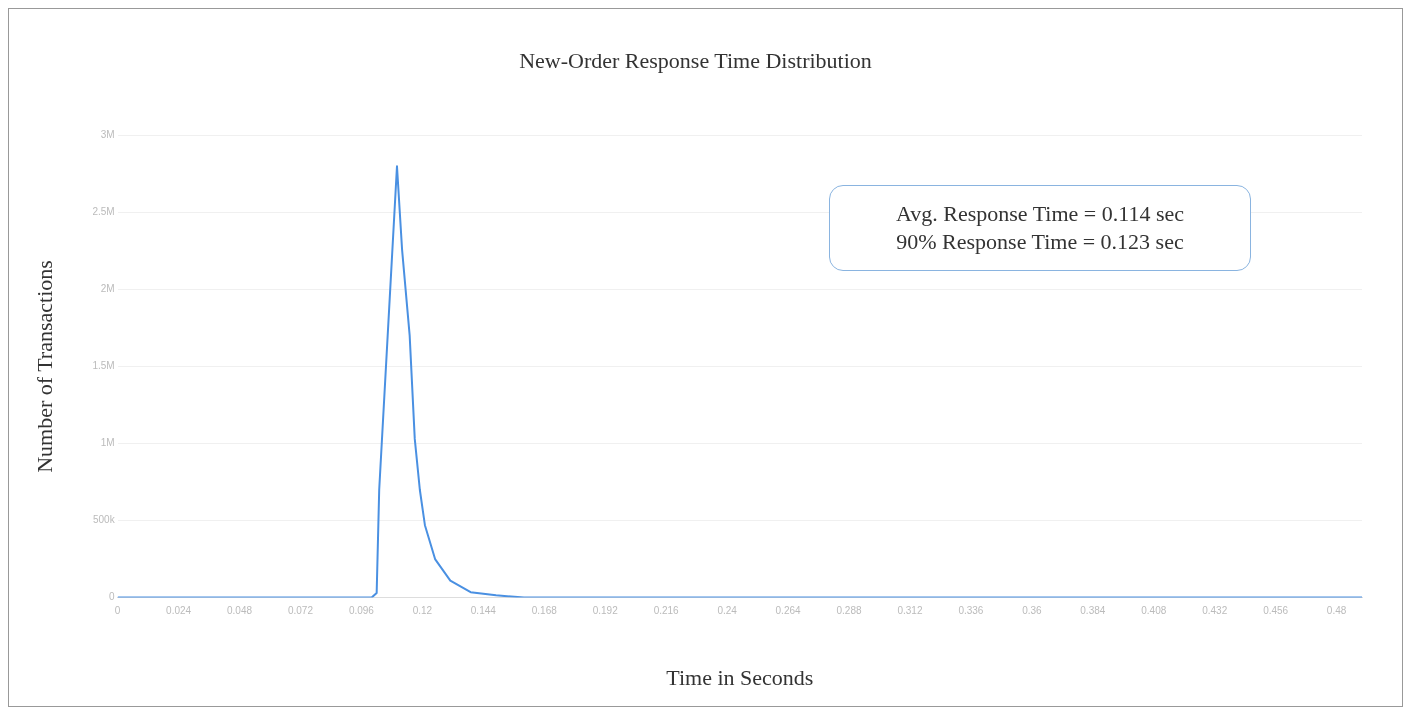 This screenshot has height=715, width=1413. I want to click on x-tick-label: 0.264, so click(788, 611).